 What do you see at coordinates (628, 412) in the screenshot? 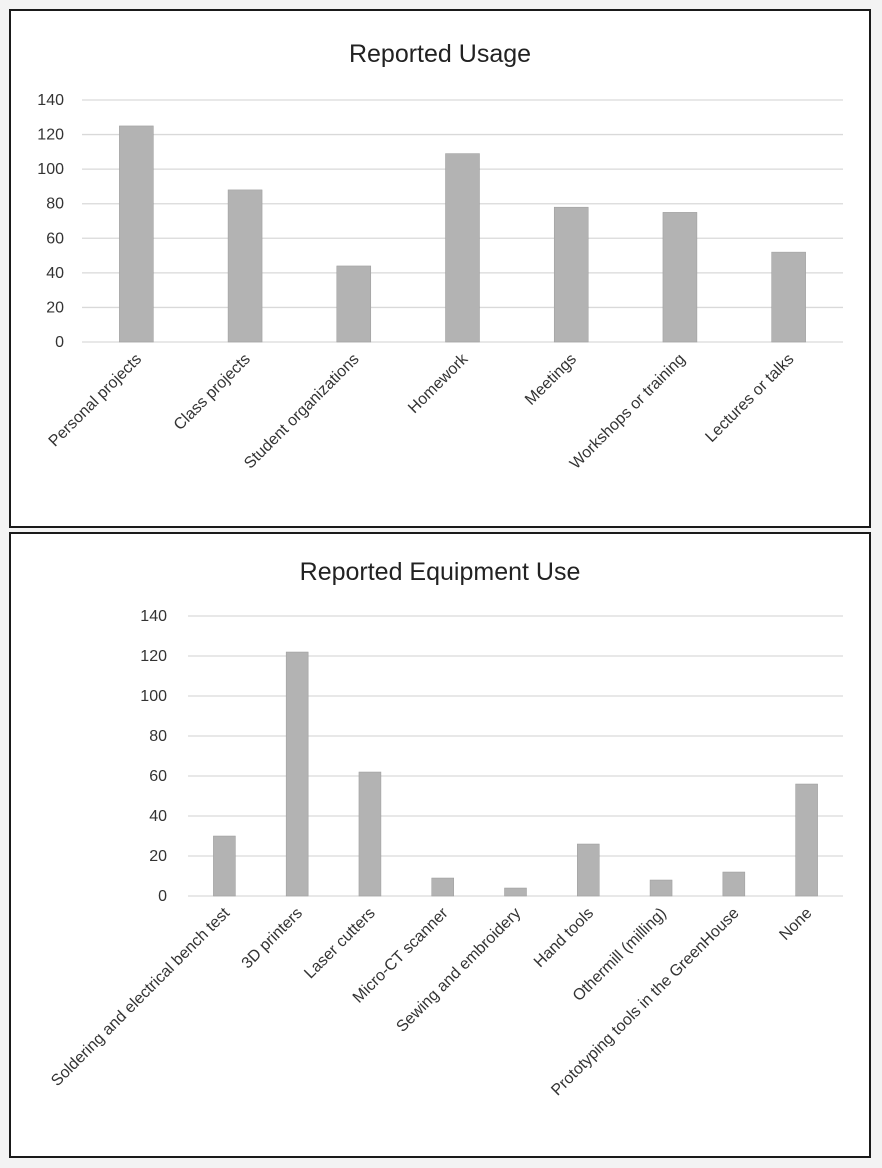
I see `x-category-label: Workshops or training` at bounding box center [628, 412].